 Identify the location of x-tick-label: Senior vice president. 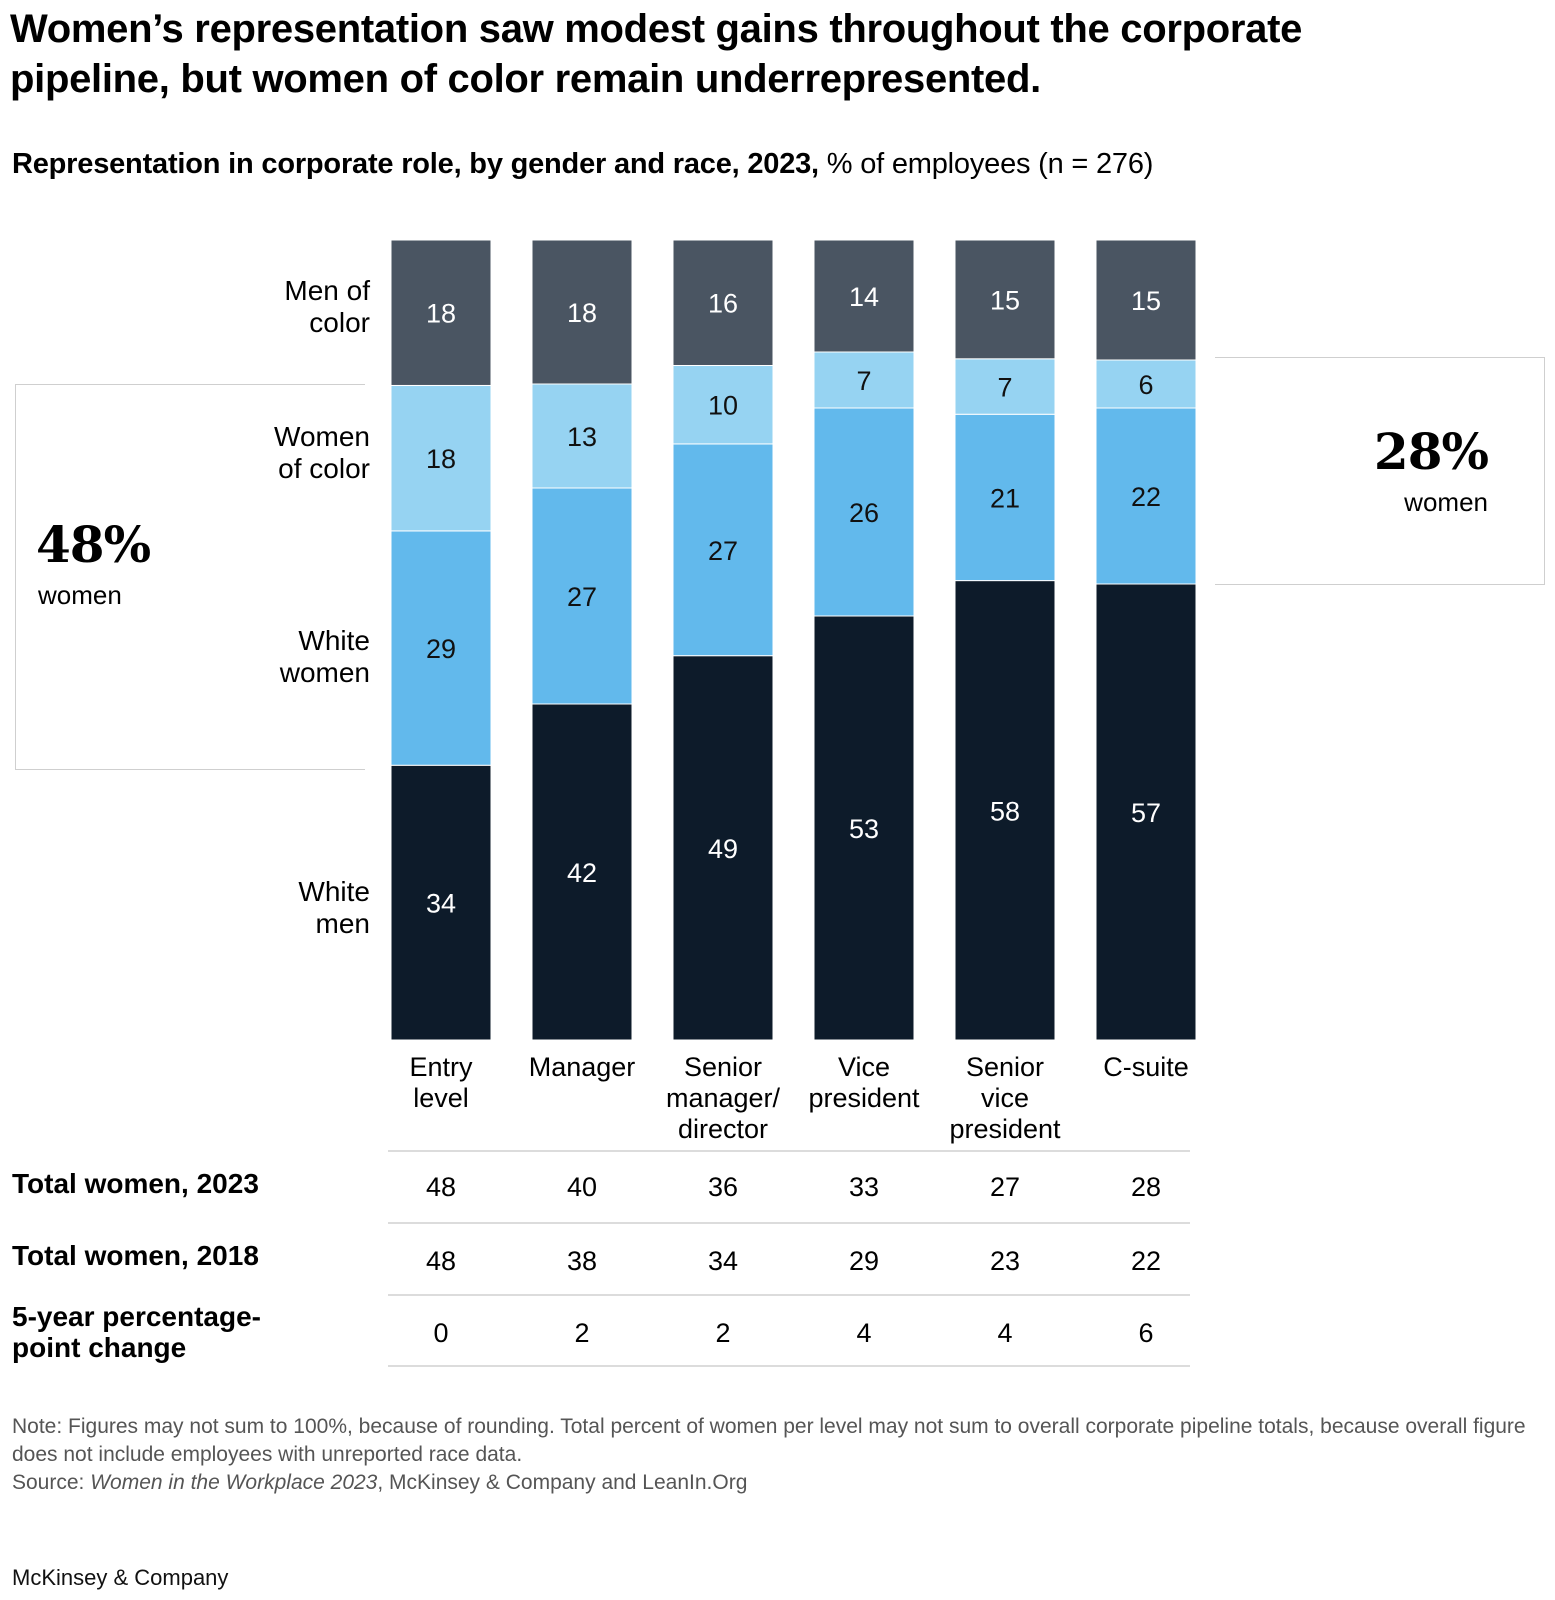
(1005, 1098).